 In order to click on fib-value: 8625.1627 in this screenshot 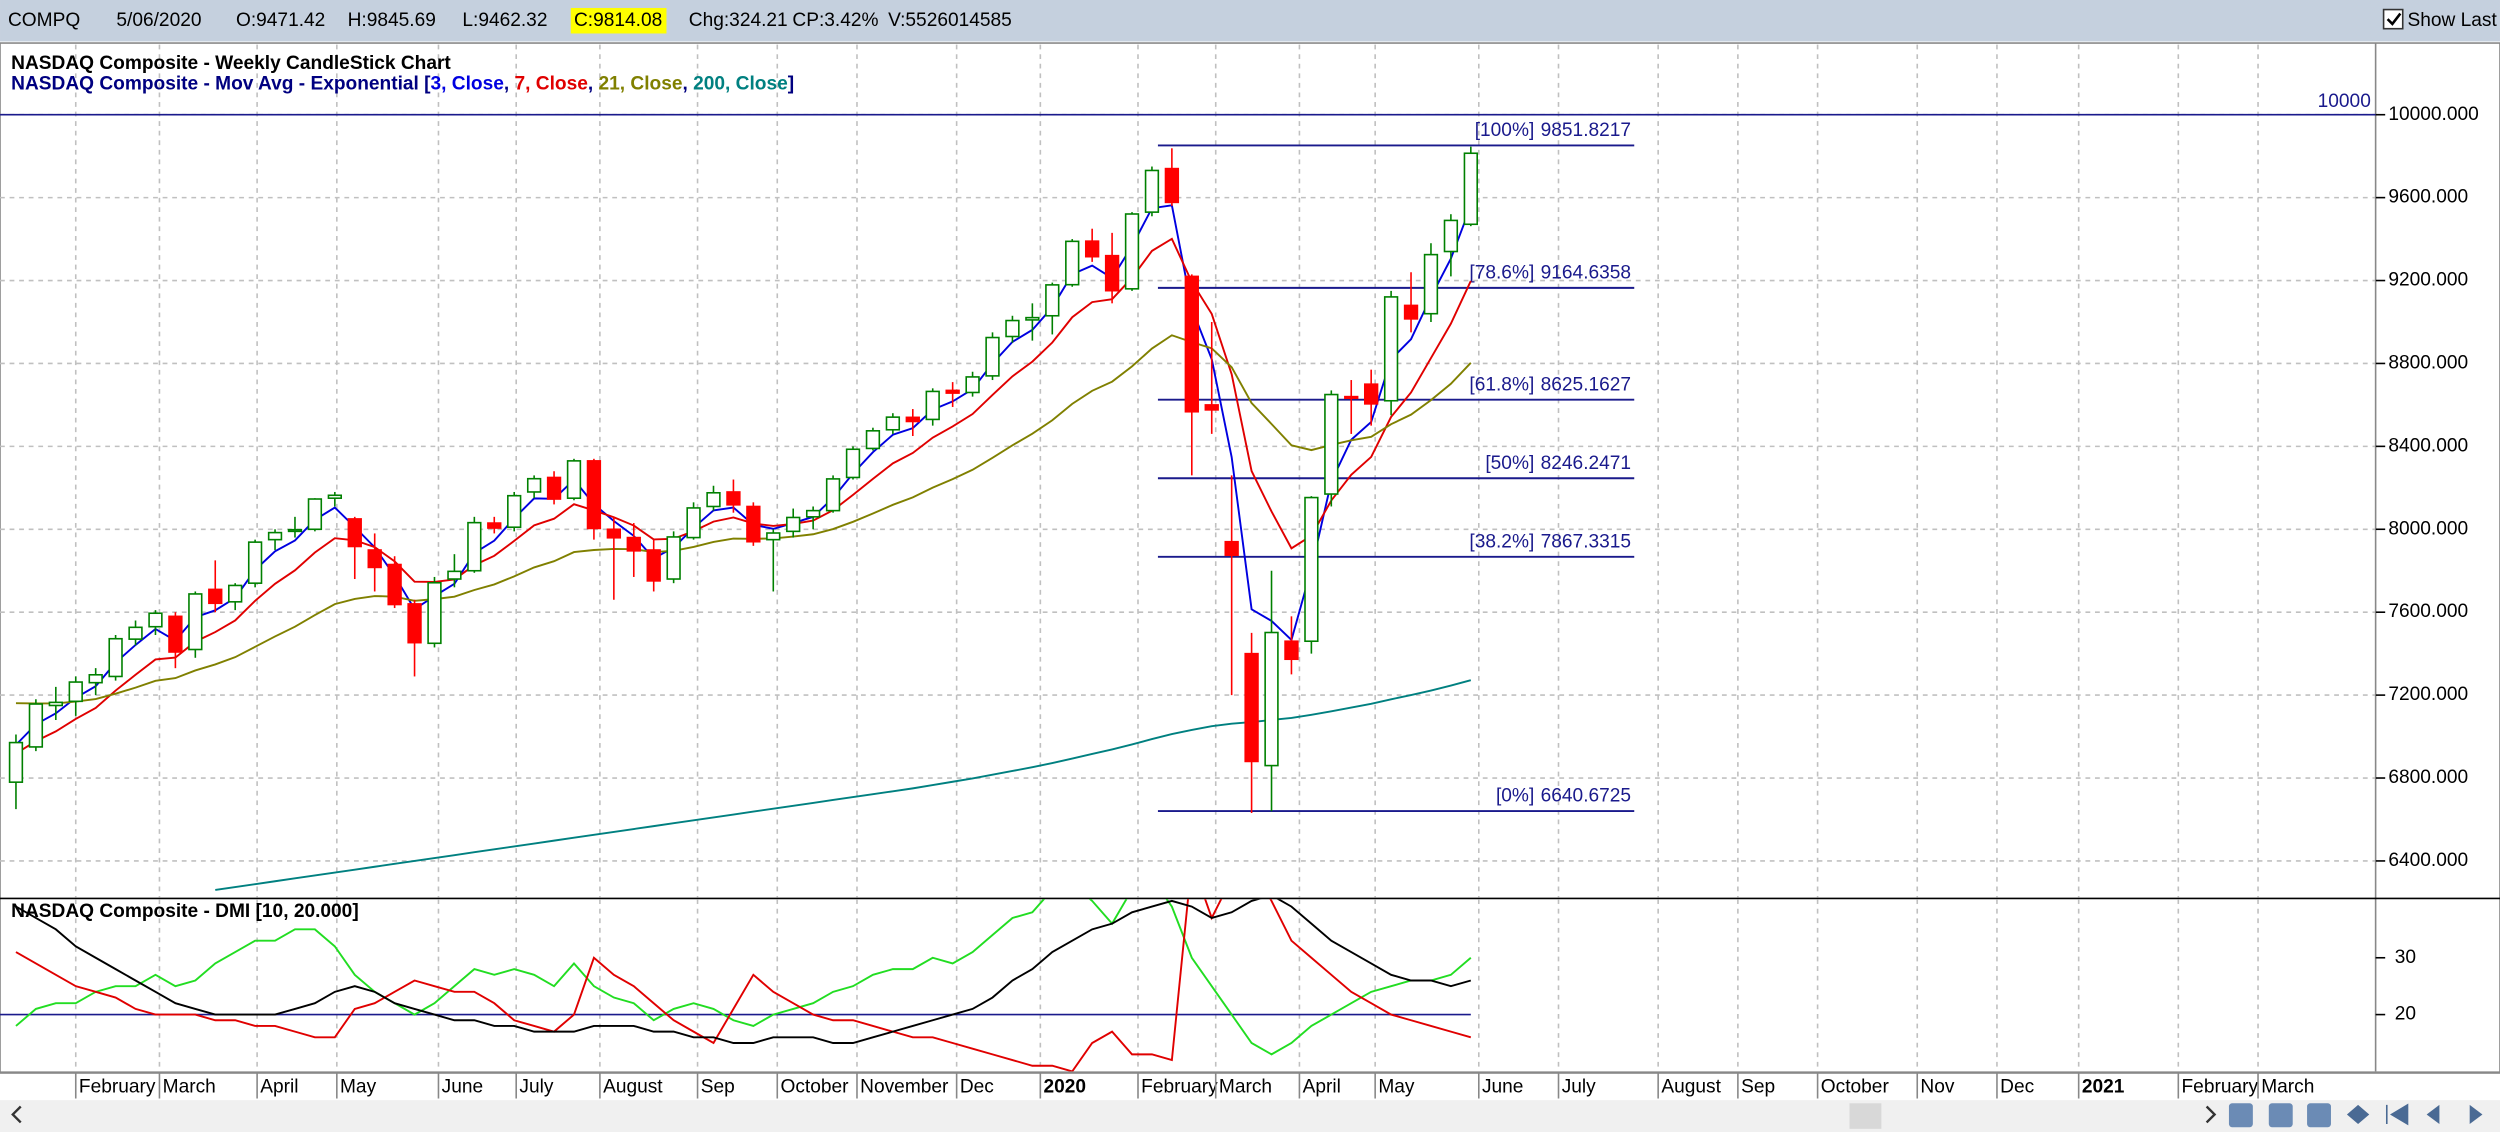, I will do `click(1586, 384)`.